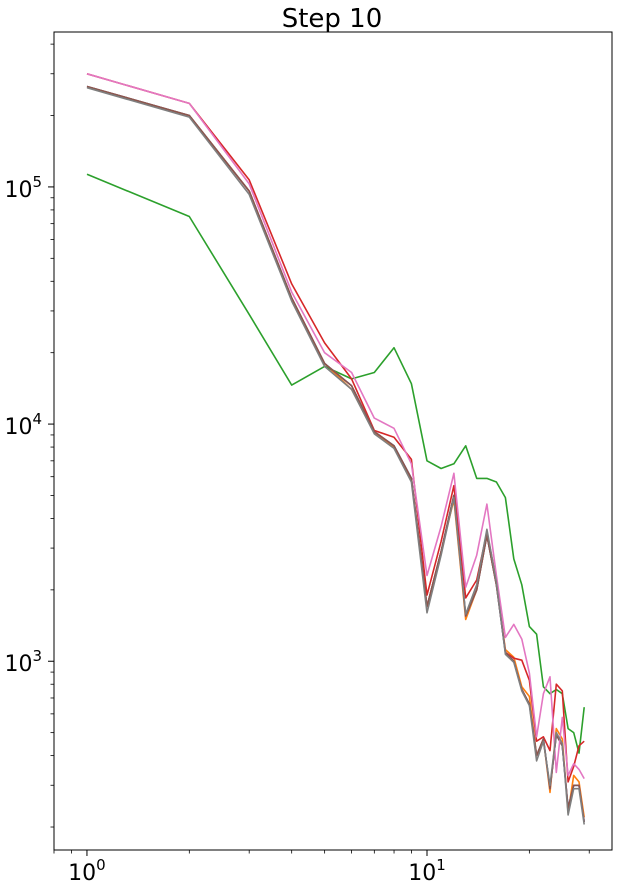  Describe the element at coordinates (23, 425) in the screenshot. I see `y-tick-label: 10⁴` at that location.